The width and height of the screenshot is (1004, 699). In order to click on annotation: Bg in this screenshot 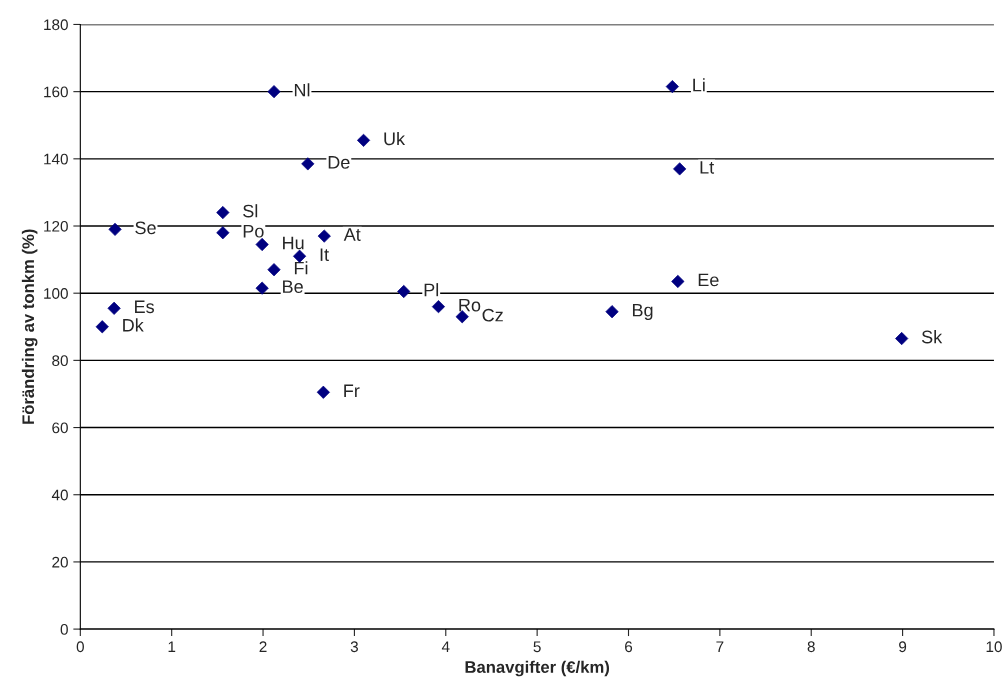, I will do `click(642, 312)`.